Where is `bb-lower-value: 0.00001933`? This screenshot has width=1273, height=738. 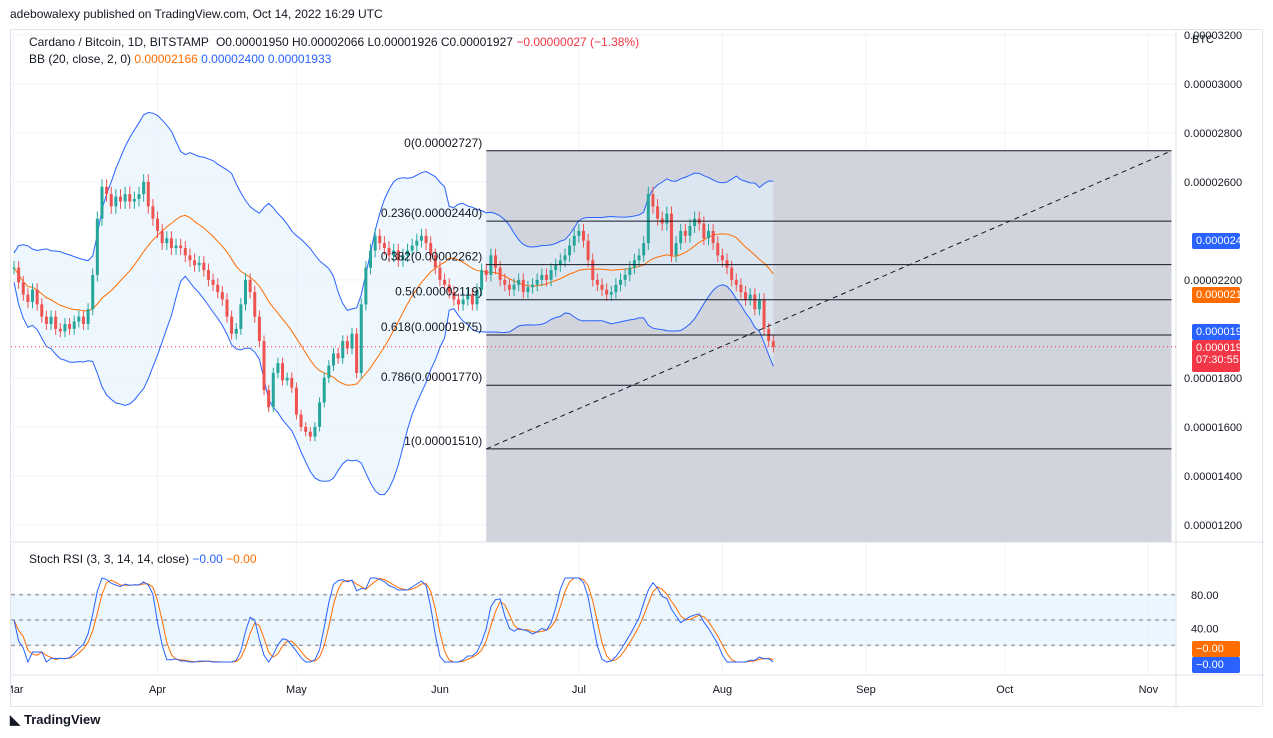 bb-lower-value: 0.00001933 is located at coordinates (299, 59).